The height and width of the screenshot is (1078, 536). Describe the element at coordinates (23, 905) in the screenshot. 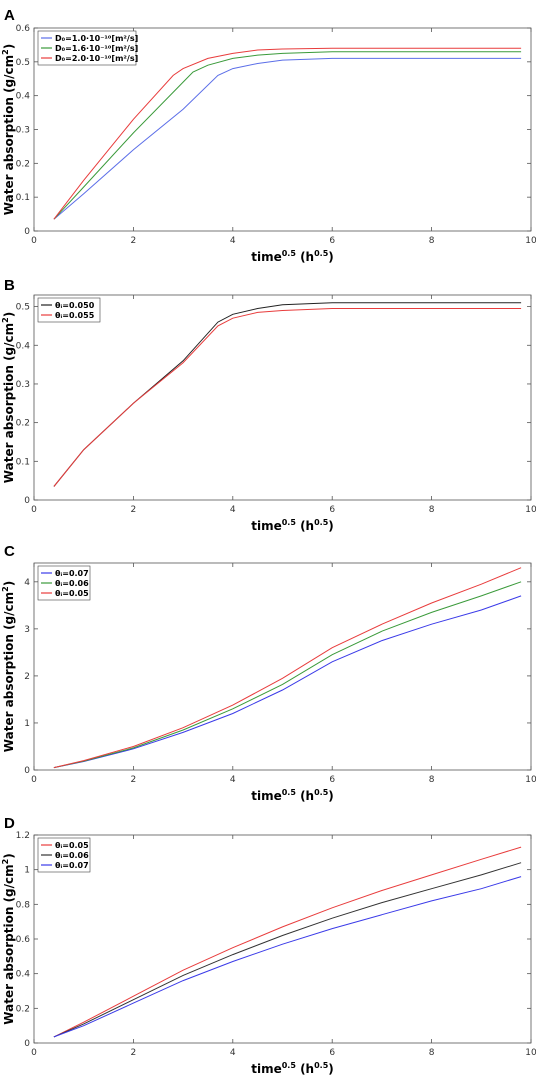

I see `y-tick-label: 0.8` at that location.